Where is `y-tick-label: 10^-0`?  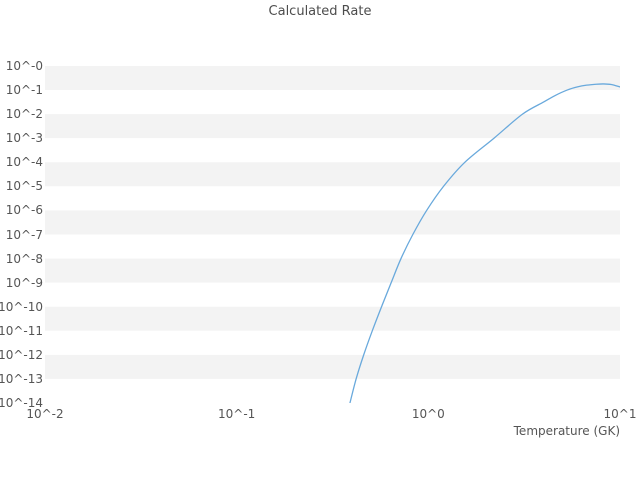 y-tick-label: 10^-0 is located at coordinates (24, 66).